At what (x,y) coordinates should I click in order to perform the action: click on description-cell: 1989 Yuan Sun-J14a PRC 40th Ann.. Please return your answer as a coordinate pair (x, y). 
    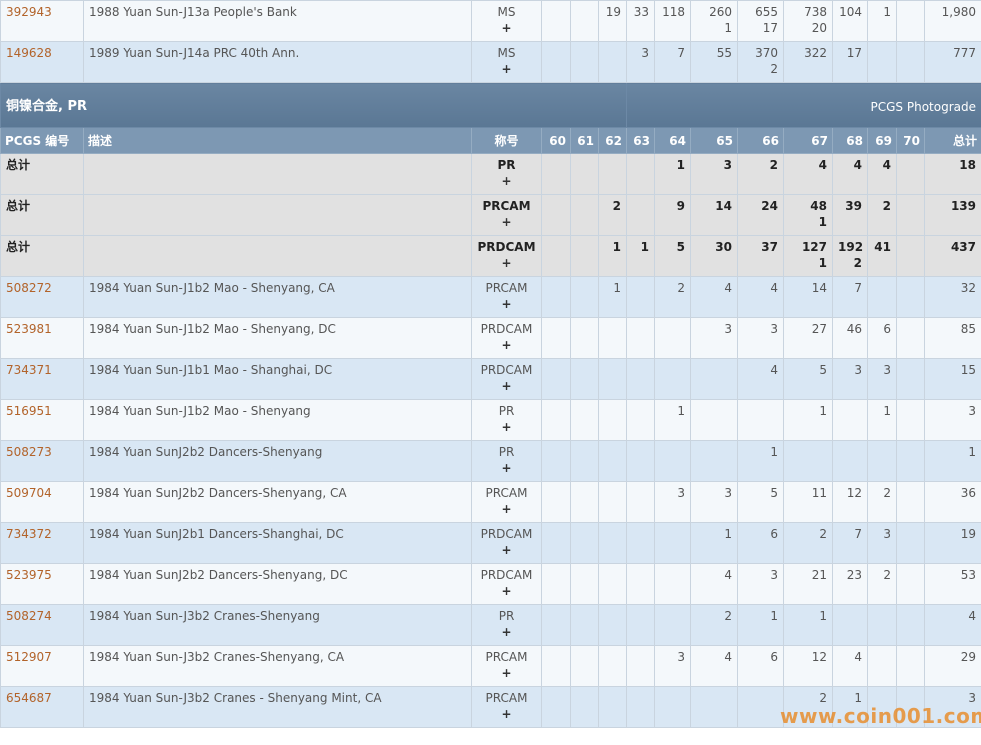
    Looking at the image, I should click on (277, 62).